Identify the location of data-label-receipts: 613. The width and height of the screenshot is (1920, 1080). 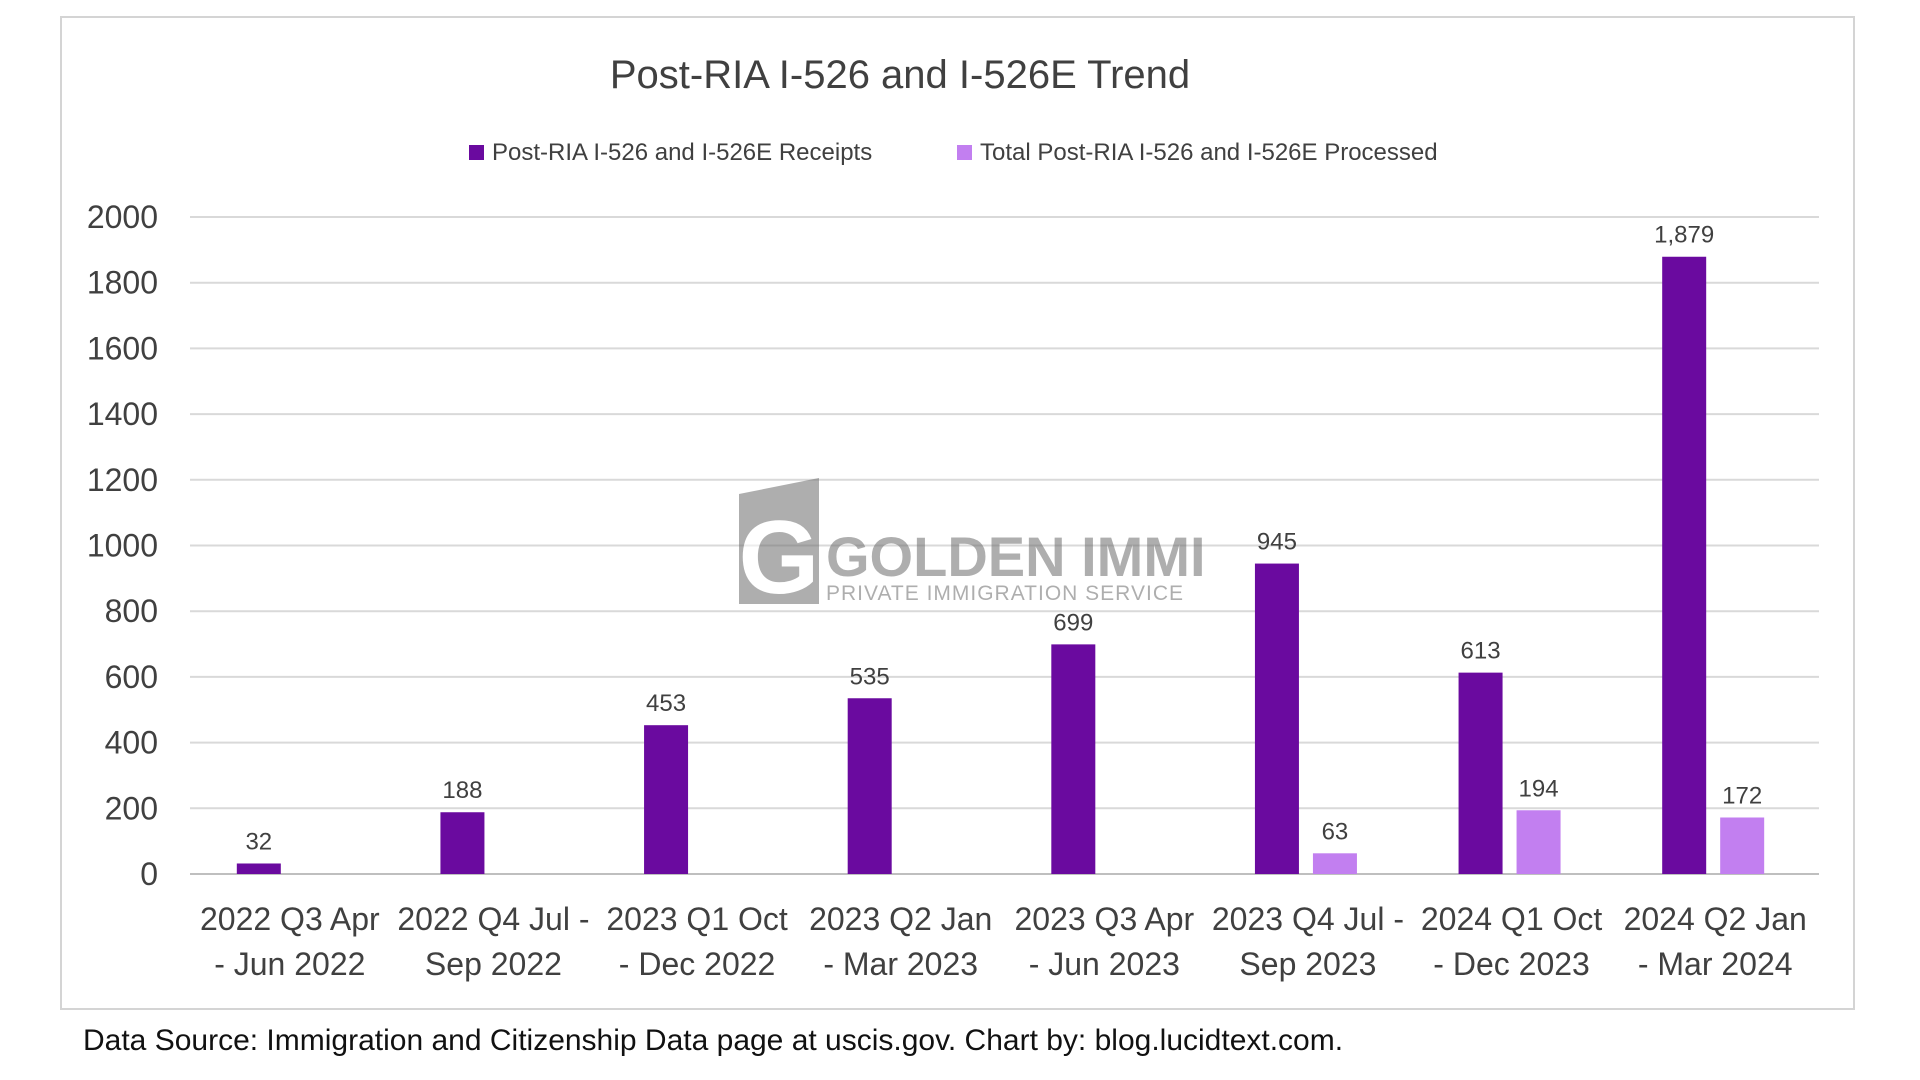
(1481, 651).